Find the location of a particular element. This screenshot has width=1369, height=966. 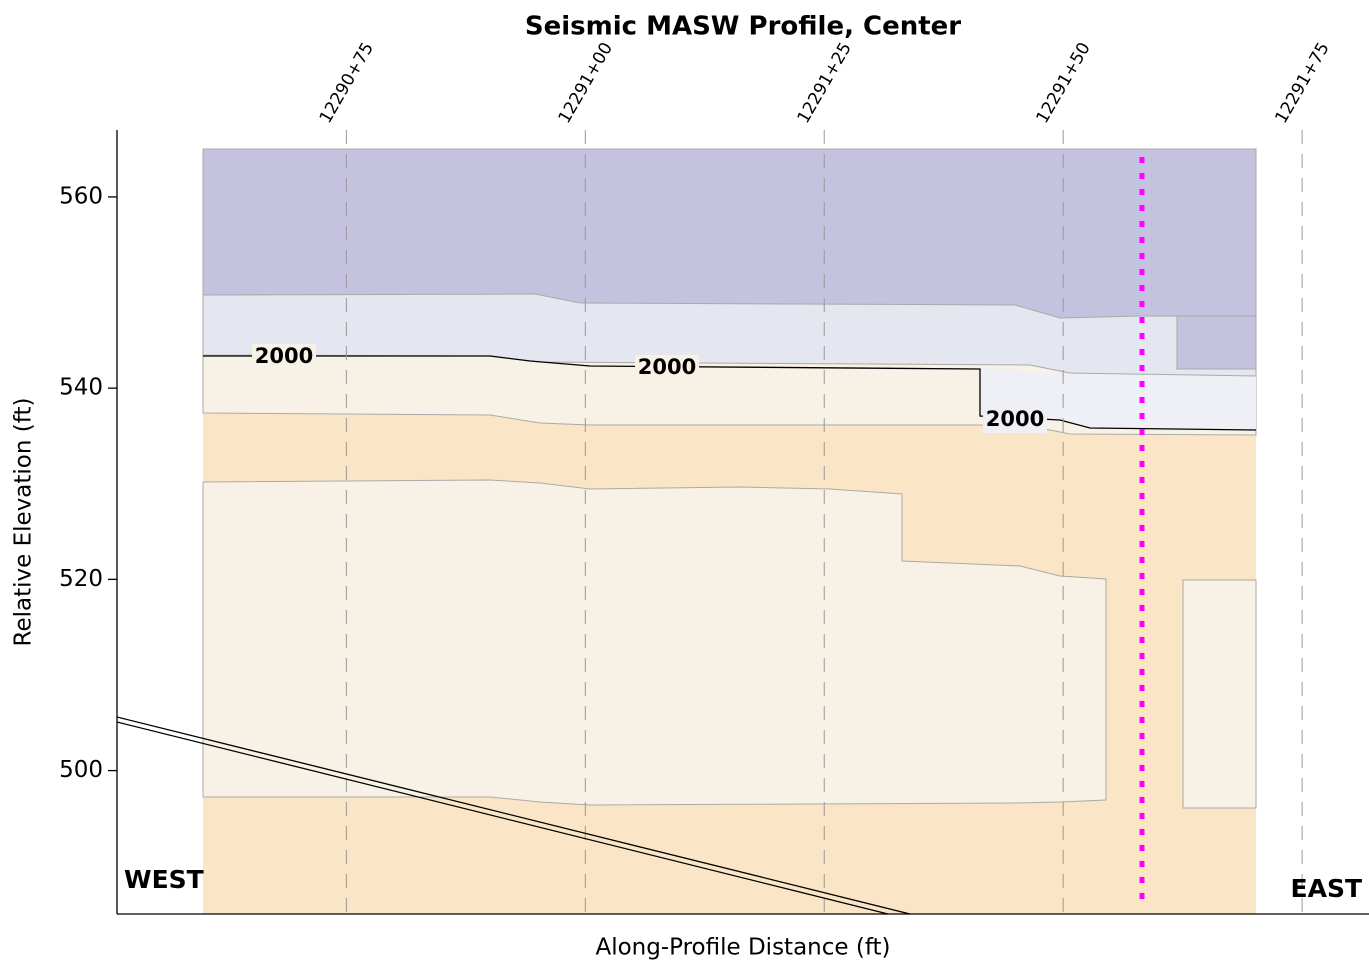

x-tick-label: 12291+25 is located at coordinates (825, 83).